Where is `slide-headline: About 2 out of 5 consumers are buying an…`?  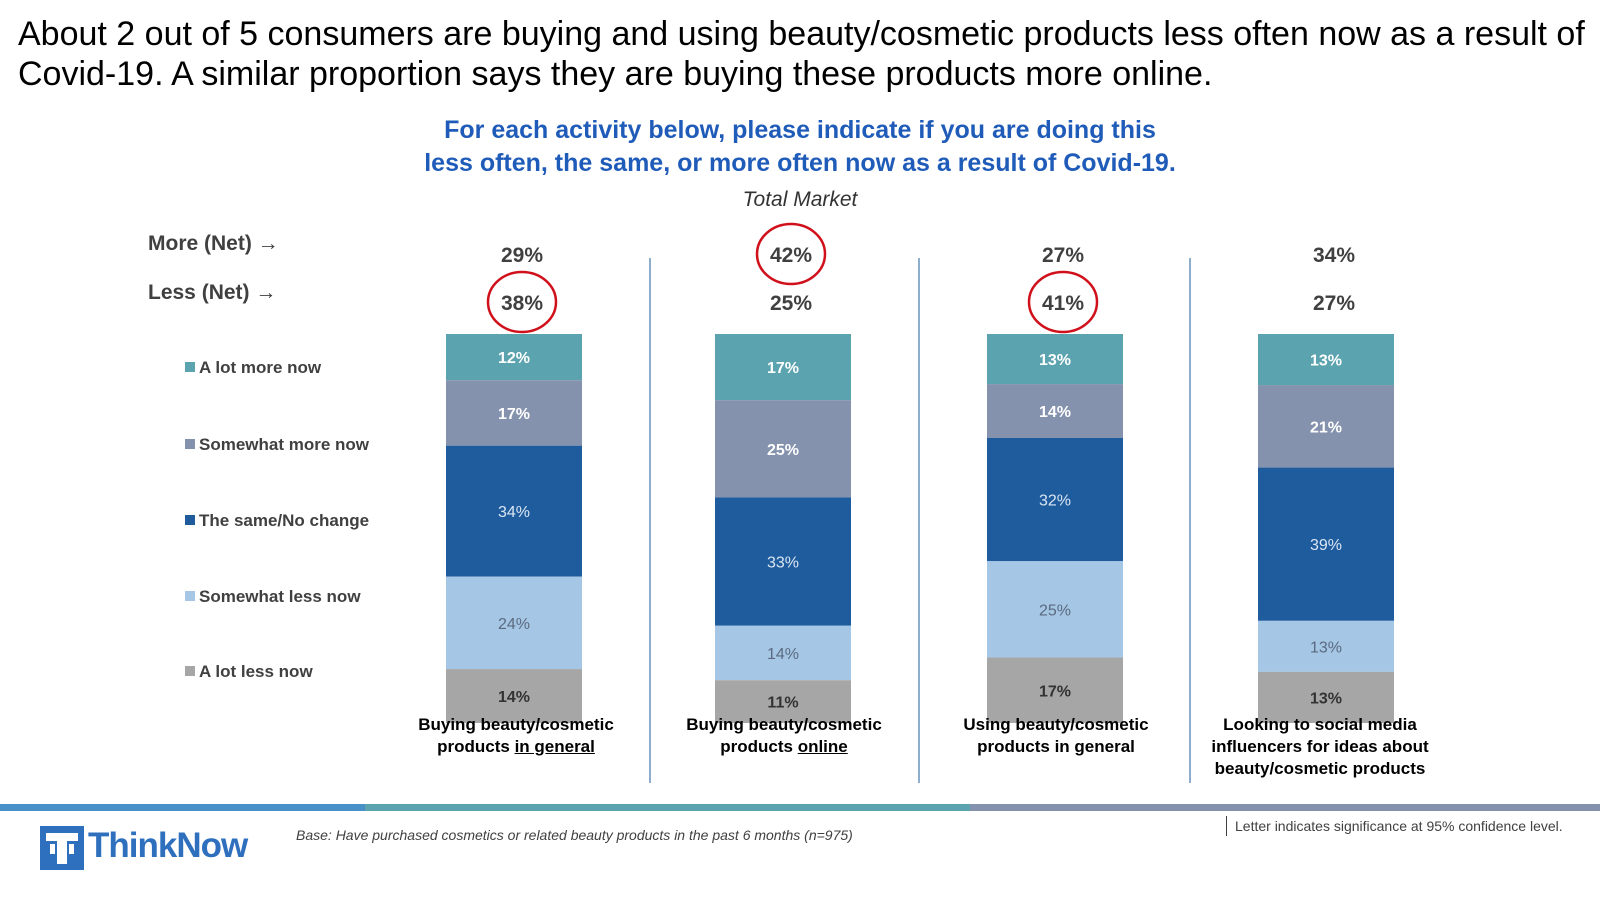 slide-headline: About 2 out of 5 consumers are buying an… is located at coordinates (801, 54).